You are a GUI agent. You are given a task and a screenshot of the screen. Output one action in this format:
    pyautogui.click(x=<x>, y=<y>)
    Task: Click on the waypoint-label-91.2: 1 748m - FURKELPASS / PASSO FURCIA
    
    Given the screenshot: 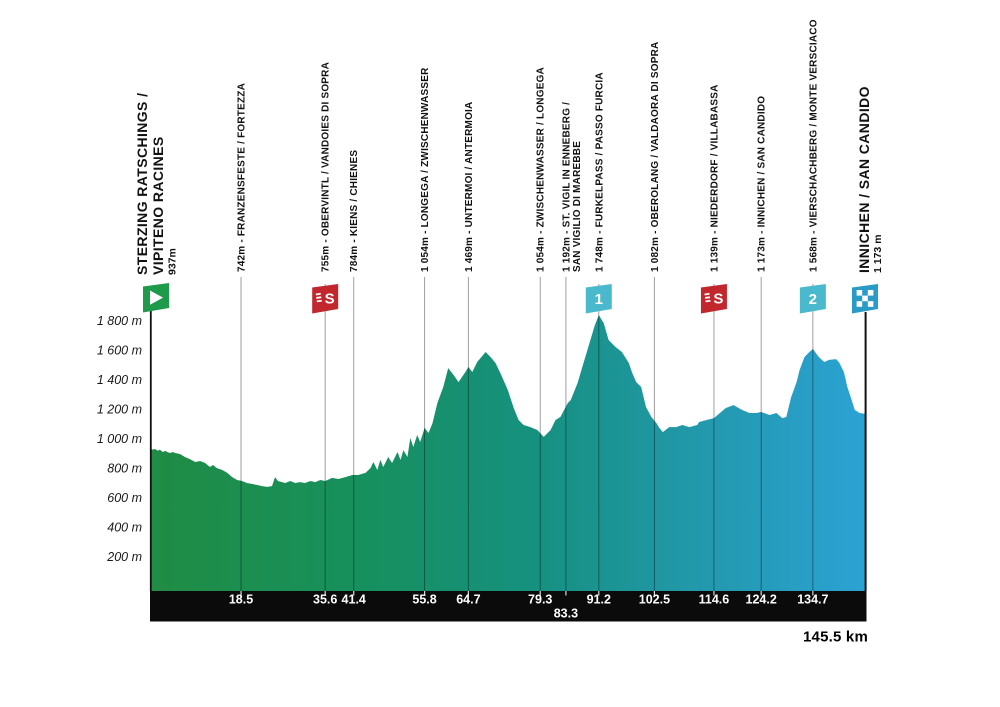 What is the action you would take?
    pyautogui.click(x=599, y=172)
    